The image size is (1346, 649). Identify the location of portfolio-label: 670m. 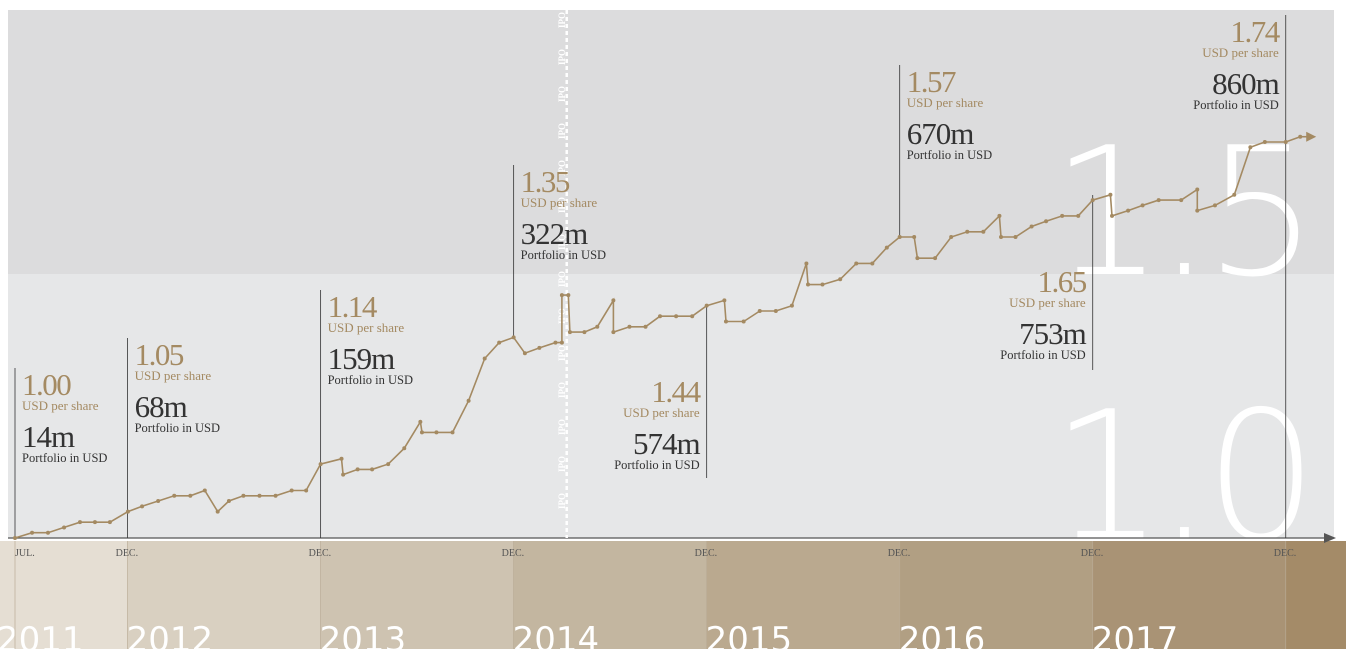
(941, 133).